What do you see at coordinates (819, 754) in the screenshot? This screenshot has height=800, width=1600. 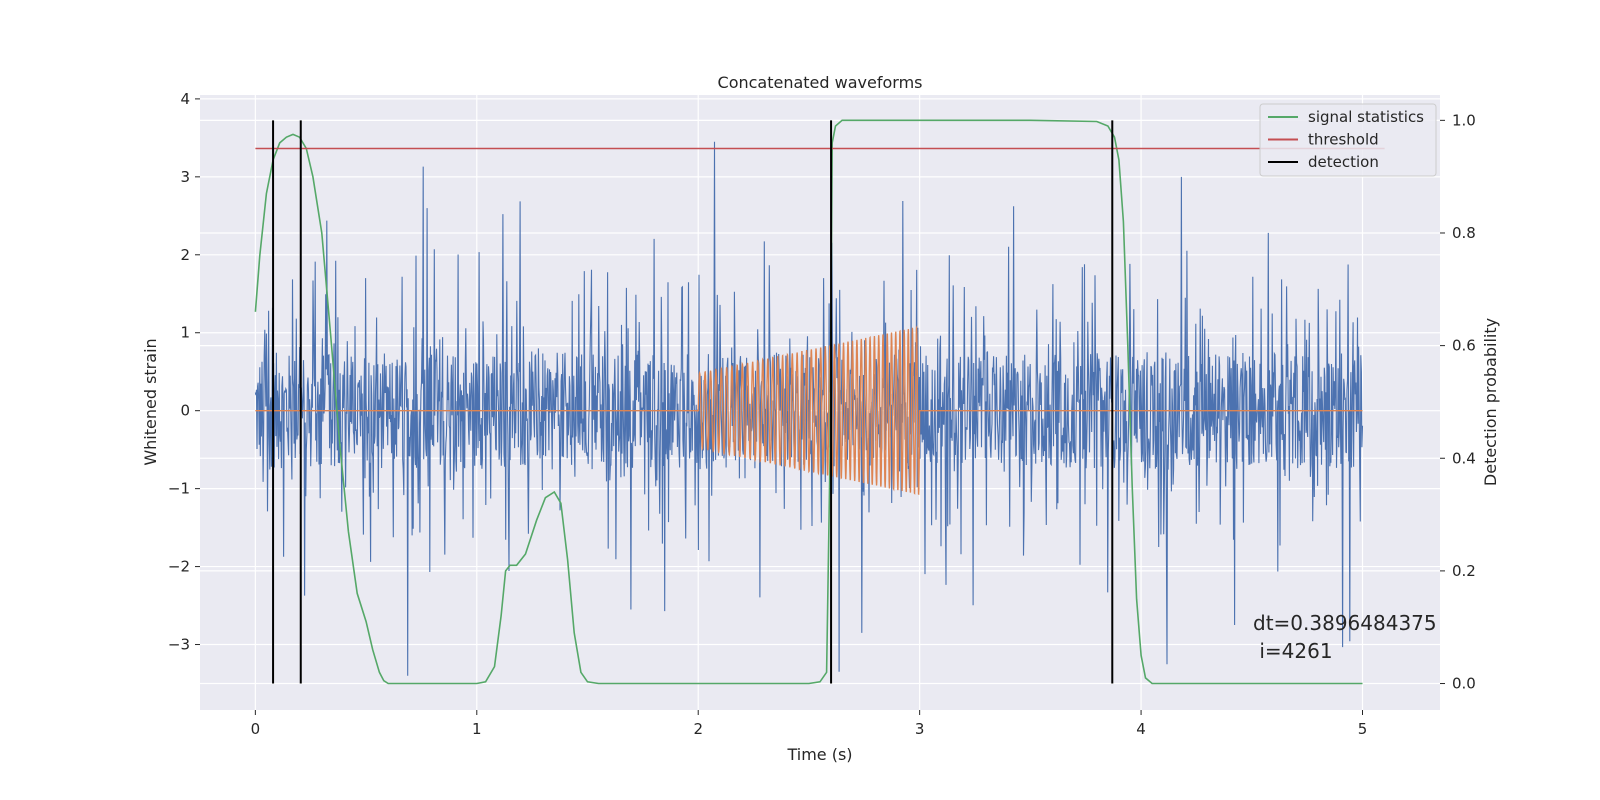 I see `x-axis-label: Time (s)` at bounding box center [819, 754].